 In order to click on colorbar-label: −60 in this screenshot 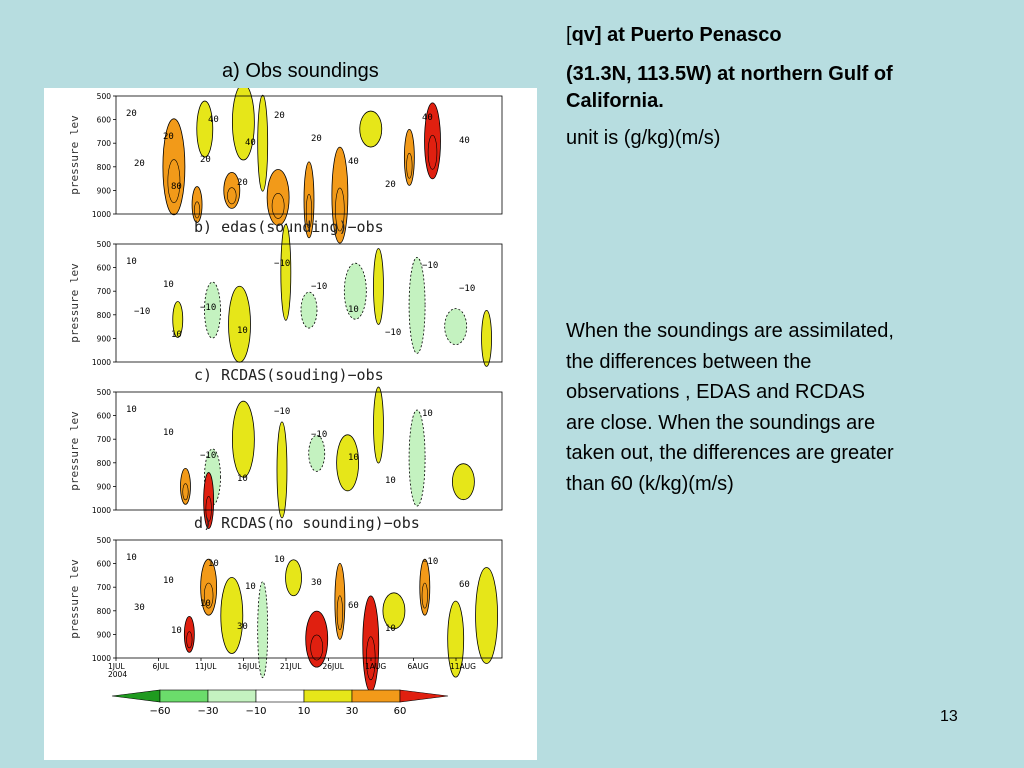, I will do `click(159, 711)`.